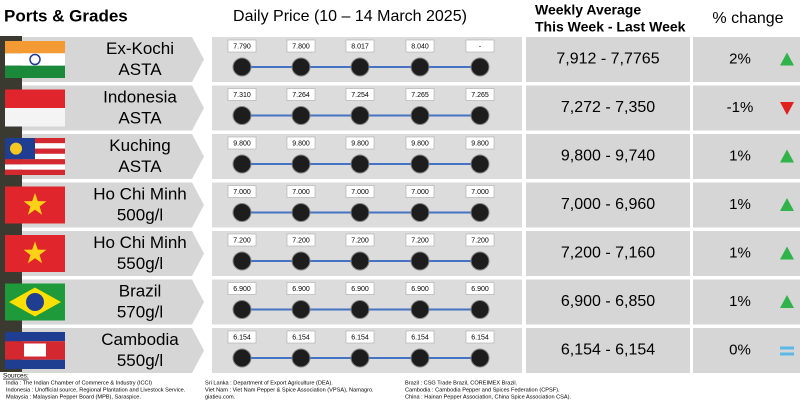 This screenshot has height=404, width=800. I want to click on daily-price: 7.310, so click(242, 95).